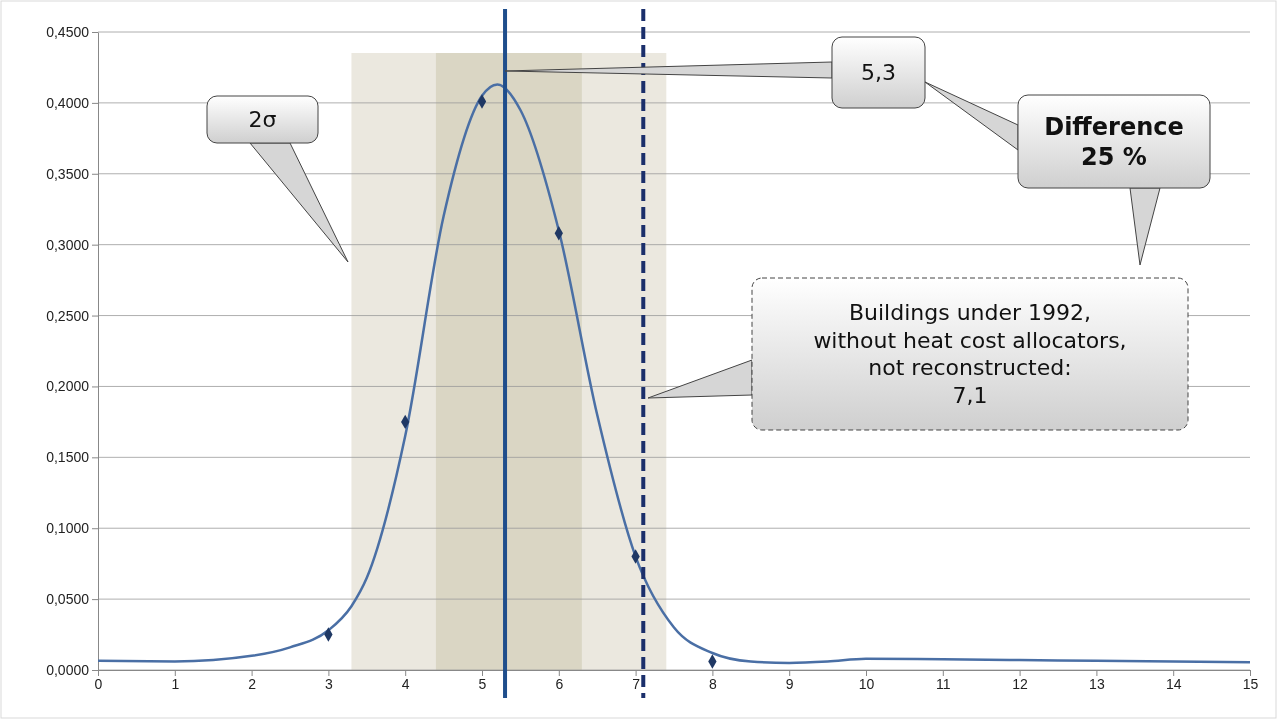  Describe the element at coordinates (713, 683) in the screenshot. I see `x-tick-label: 8` at that location.